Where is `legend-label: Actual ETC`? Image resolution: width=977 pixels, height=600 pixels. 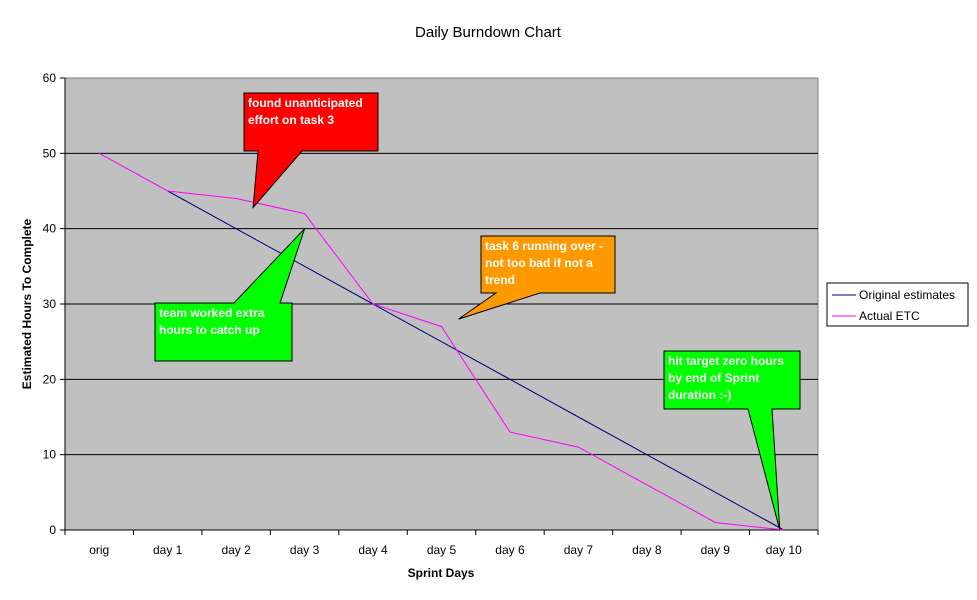 legend-label: Actual ETC is located at coordinates (889, 316).